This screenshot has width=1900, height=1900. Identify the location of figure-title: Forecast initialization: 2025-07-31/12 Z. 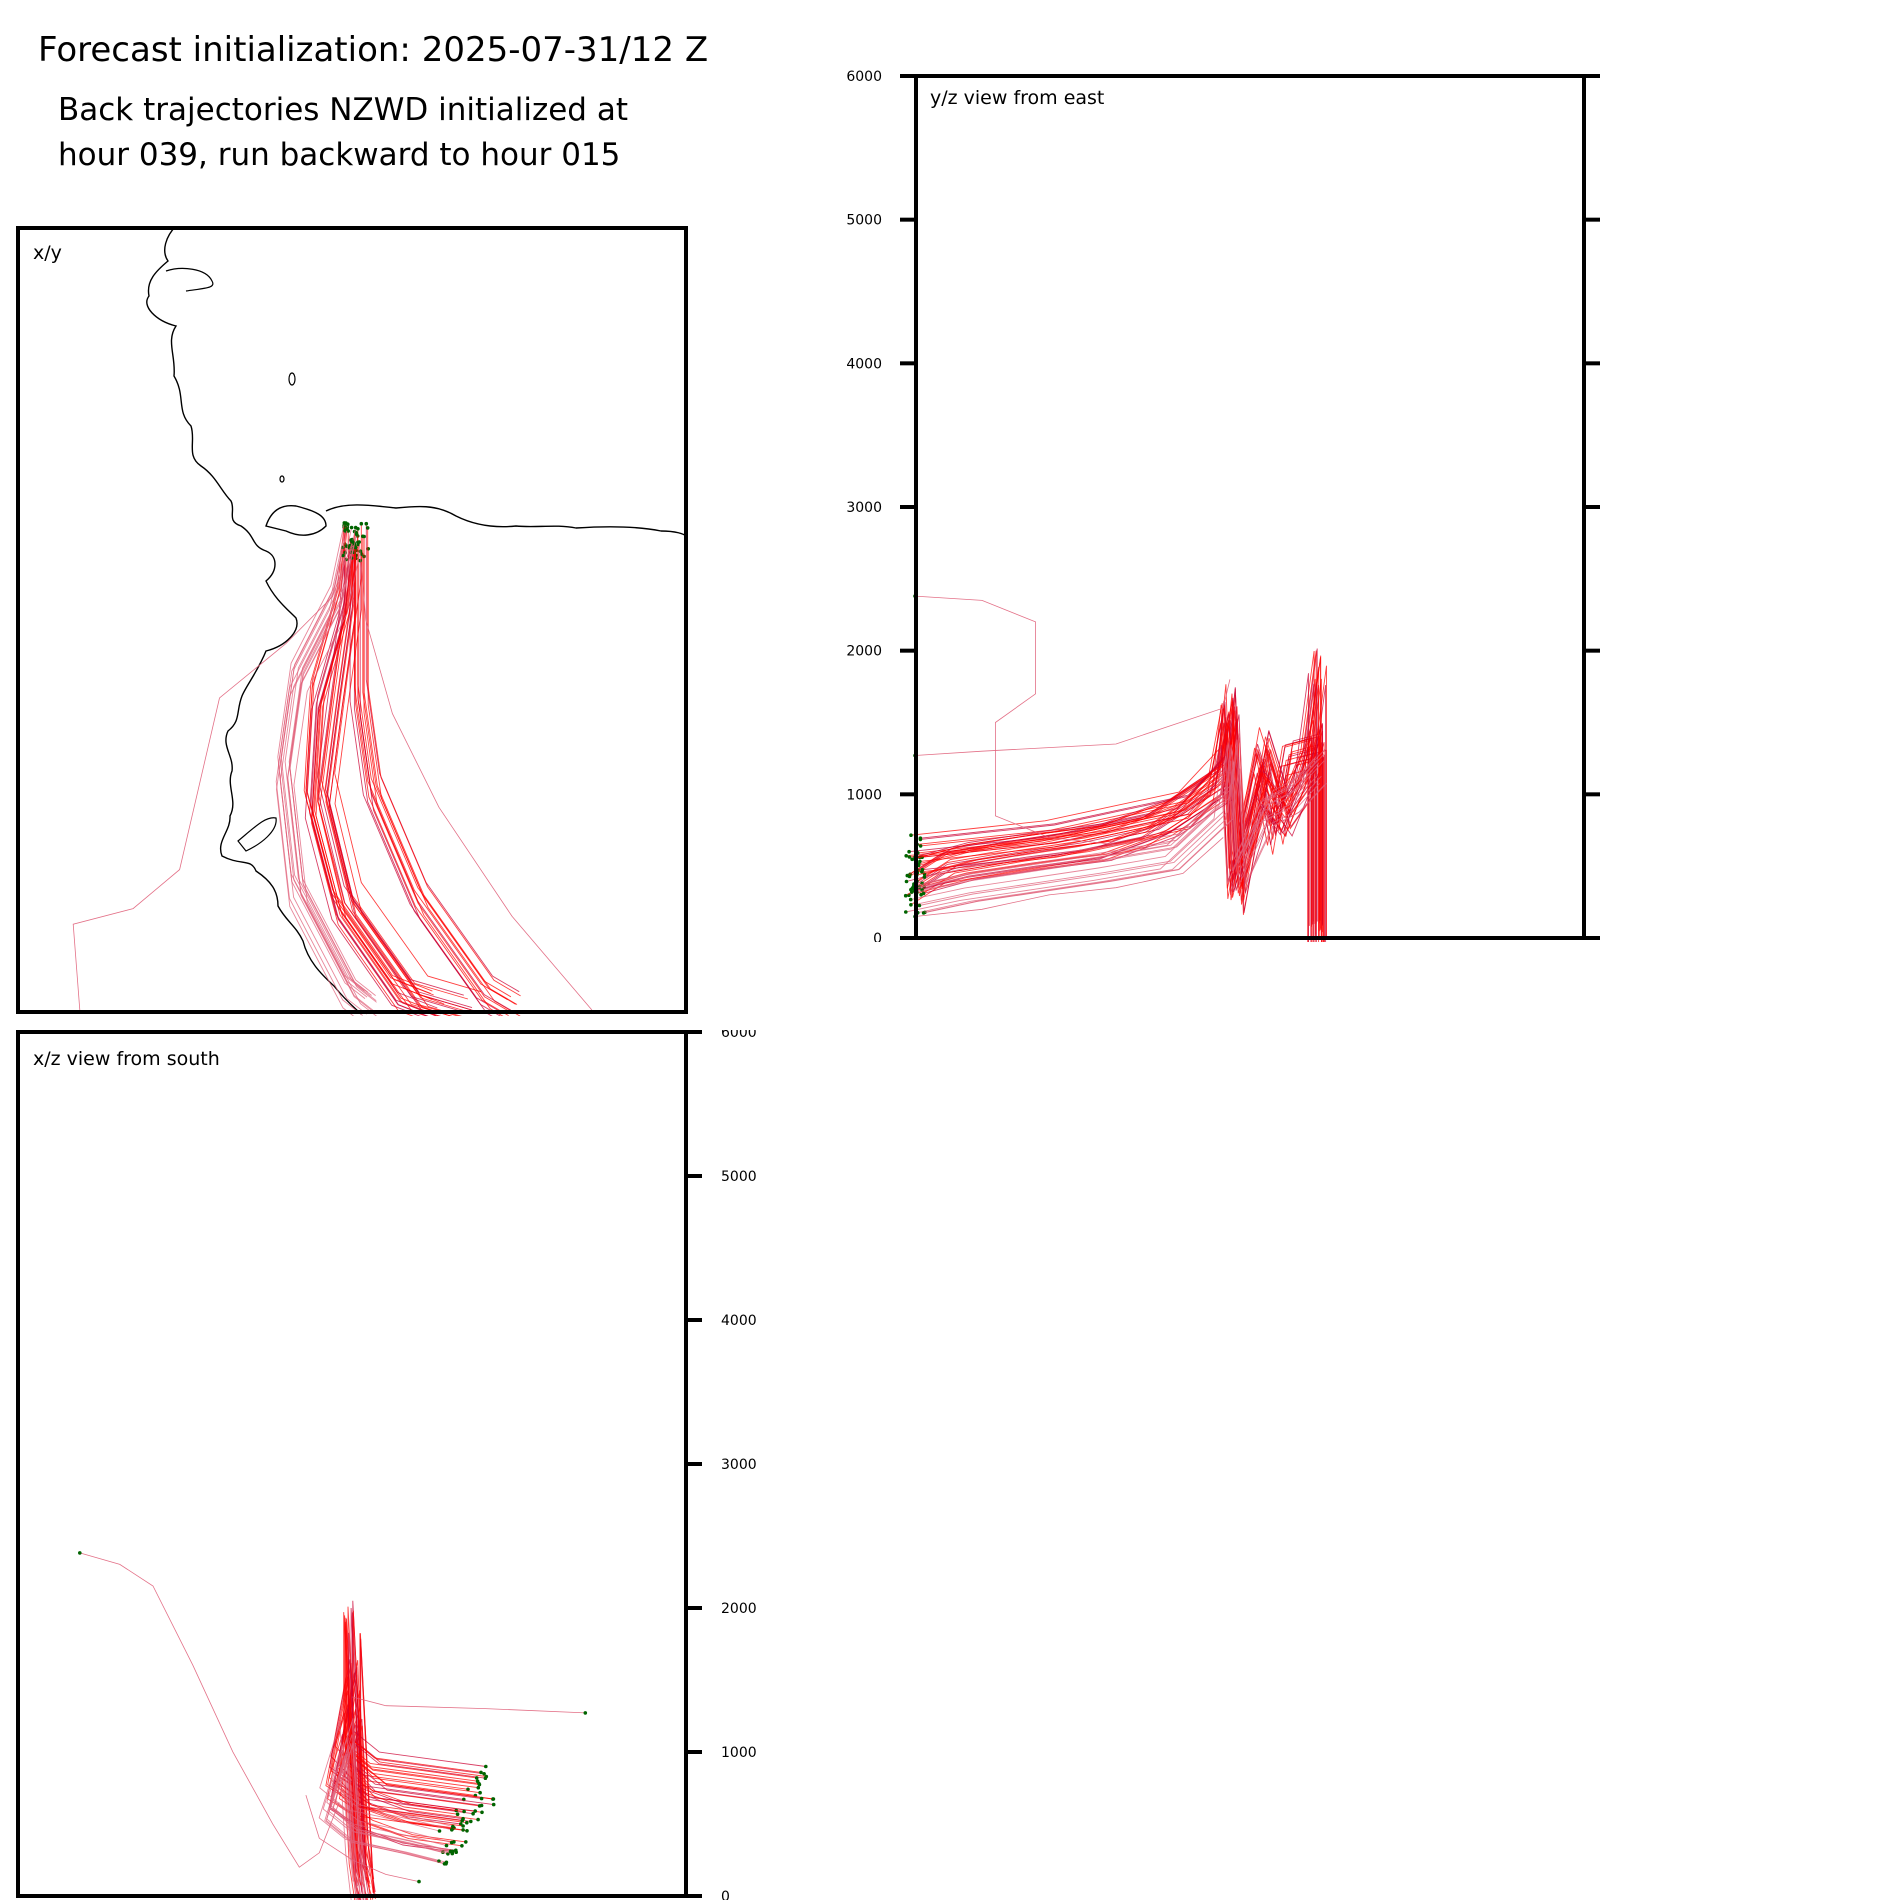
(373, 50).